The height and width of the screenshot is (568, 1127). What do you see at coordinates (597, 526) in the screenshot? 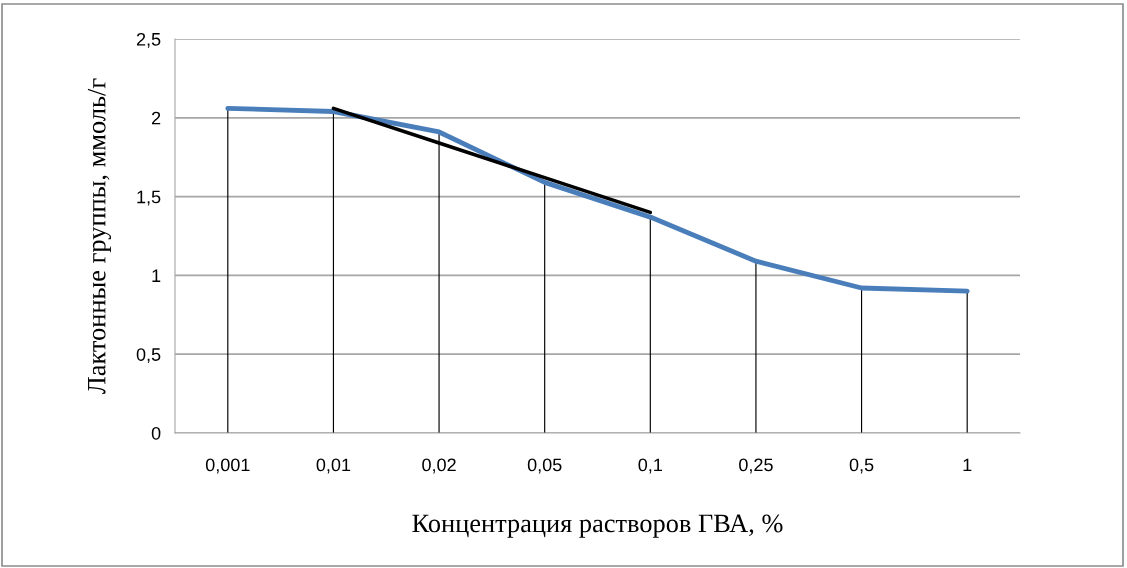
I see `x-axis-title: Концентрация растворов ГВА, %` at bounding box center [597, 526].